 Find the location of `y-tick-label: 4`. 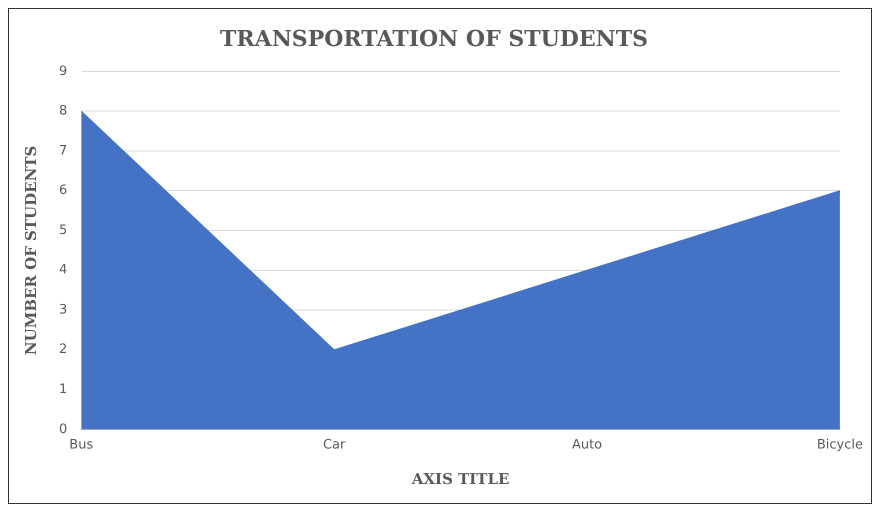

y-tick-label: 4 is located at coordinates (63, 270).